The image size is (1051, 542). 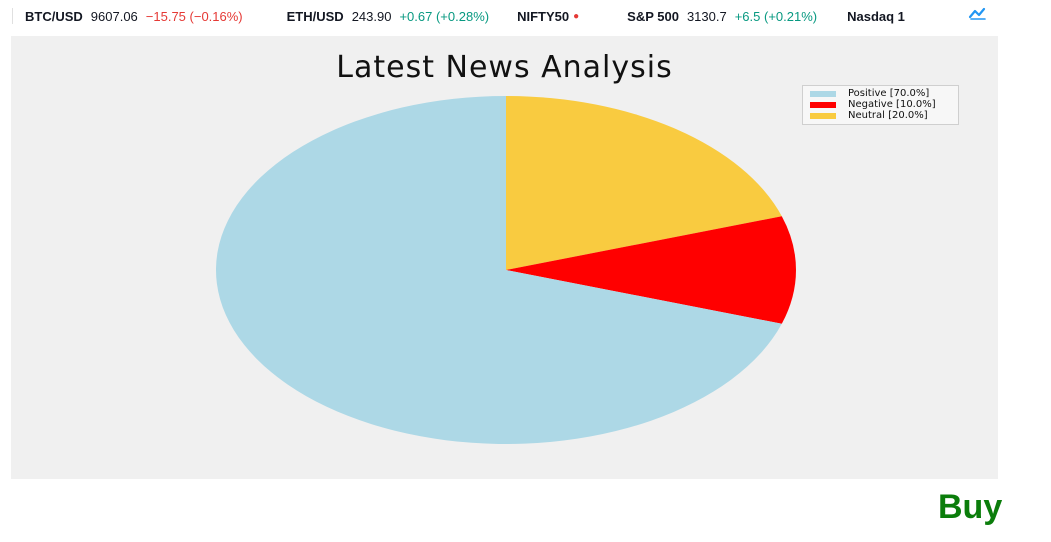 I want to click on ticker-symbol: Nasdaq 1, so click(x=876, y=16).